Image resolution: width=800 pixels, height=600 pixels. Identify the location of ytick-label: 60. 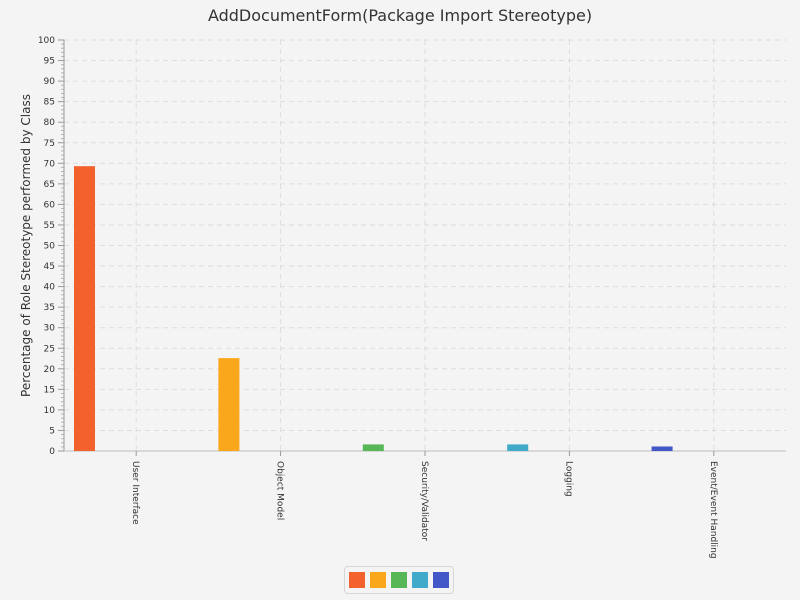
(50, 205).